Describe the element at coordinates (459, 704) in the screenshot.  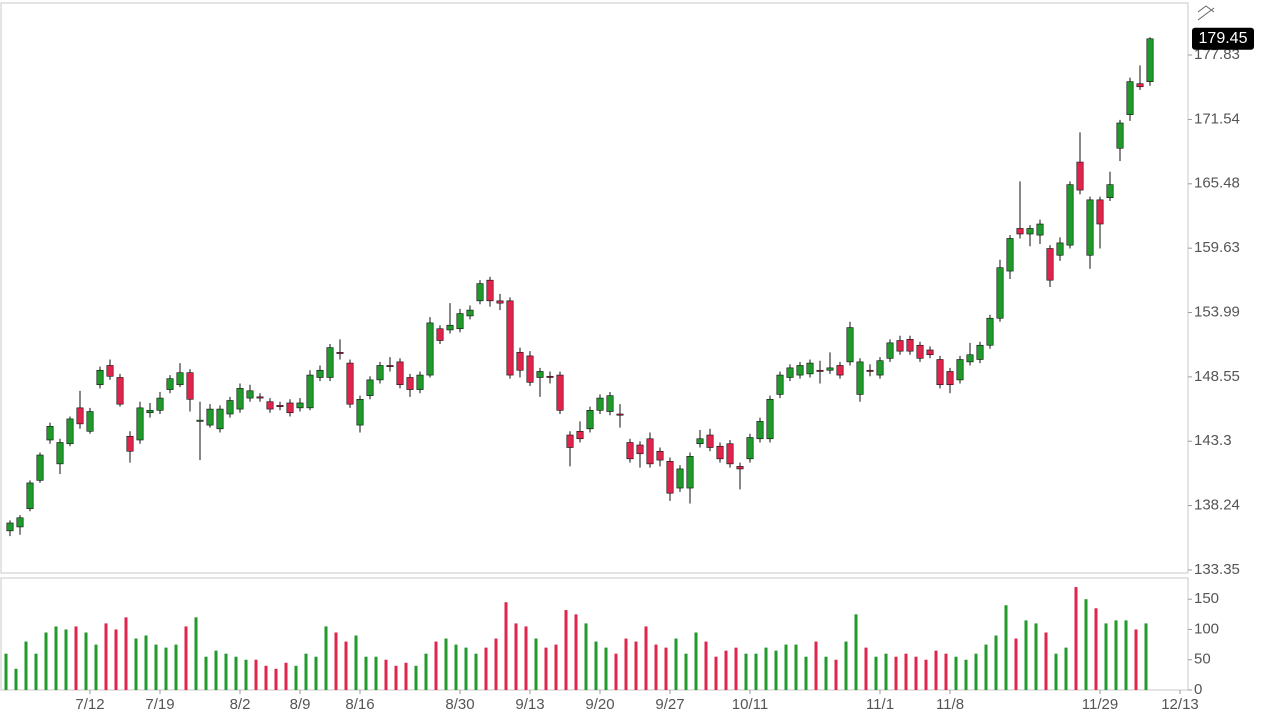
I see `x-tick-label: 8/30` at that location.